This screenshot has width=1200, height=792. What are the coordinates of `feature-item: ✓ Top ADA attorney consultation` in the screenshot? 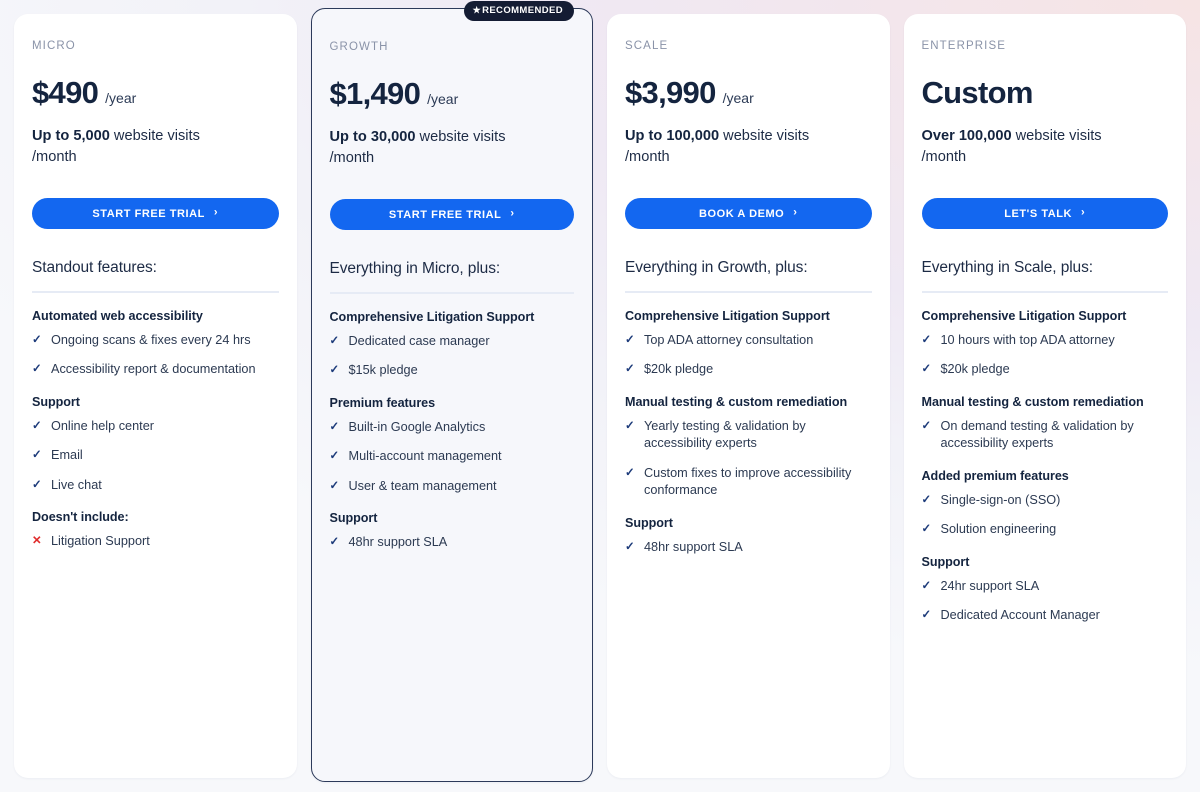 It's located at (748, 341).